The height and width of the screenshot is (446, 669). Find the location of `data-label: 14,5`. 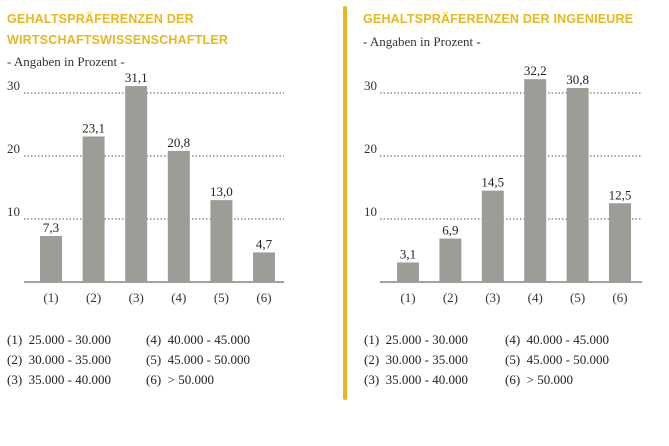

data-label: 14,5 is located at coordinates (492, 182).